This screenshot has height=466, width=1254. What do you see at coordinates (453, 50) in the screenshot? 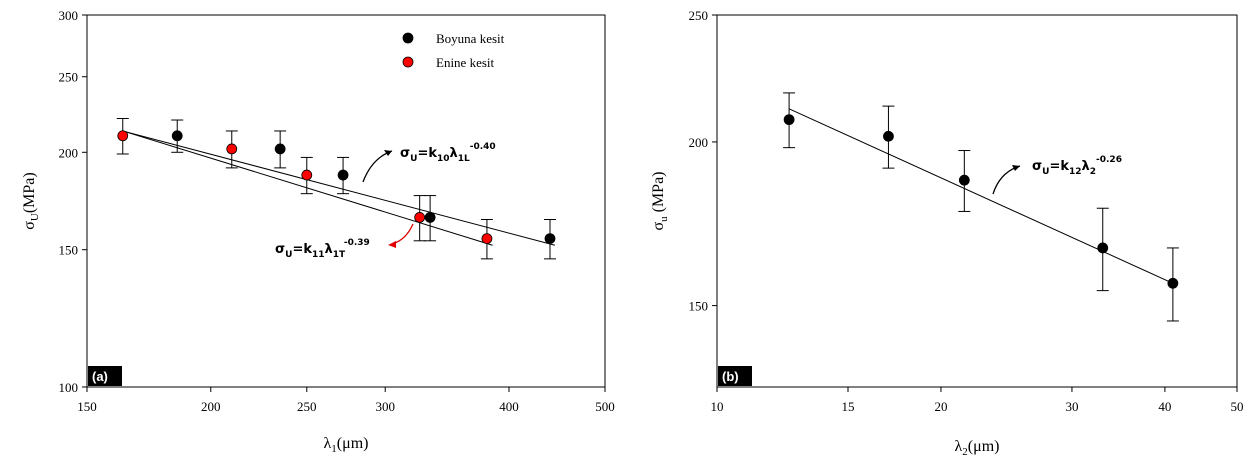
I see `legend: Boyuna kesit Enine kesit` at bounding box center [453, 50].